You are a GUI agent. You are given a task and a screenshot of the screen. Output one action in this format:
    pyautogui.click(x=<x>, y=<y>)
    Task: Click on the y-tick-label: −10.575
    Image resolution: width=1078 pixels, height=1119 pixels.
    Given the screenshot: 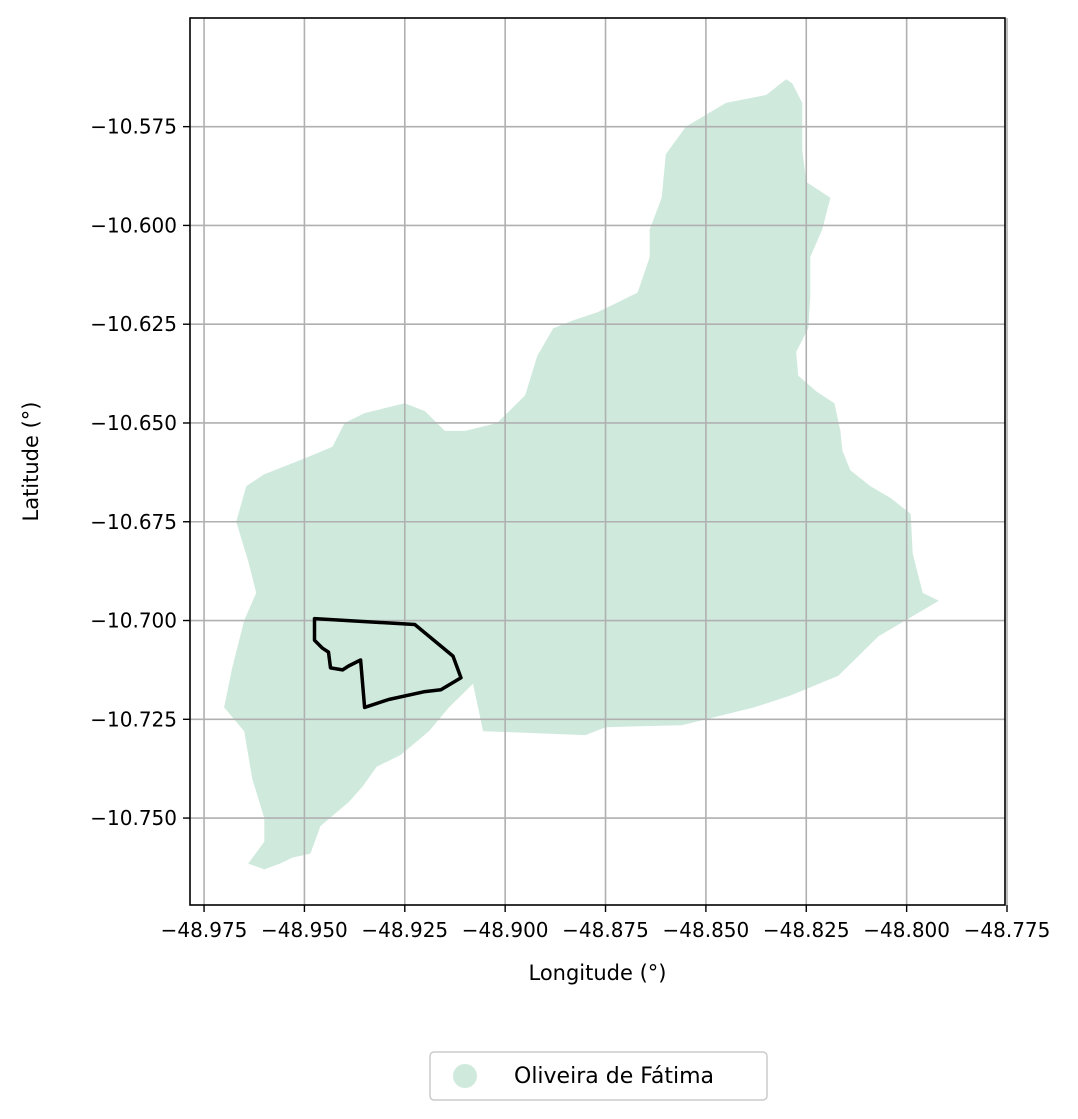 What is the action you would take?
    pyautogui.click(x=133, y=127)
    